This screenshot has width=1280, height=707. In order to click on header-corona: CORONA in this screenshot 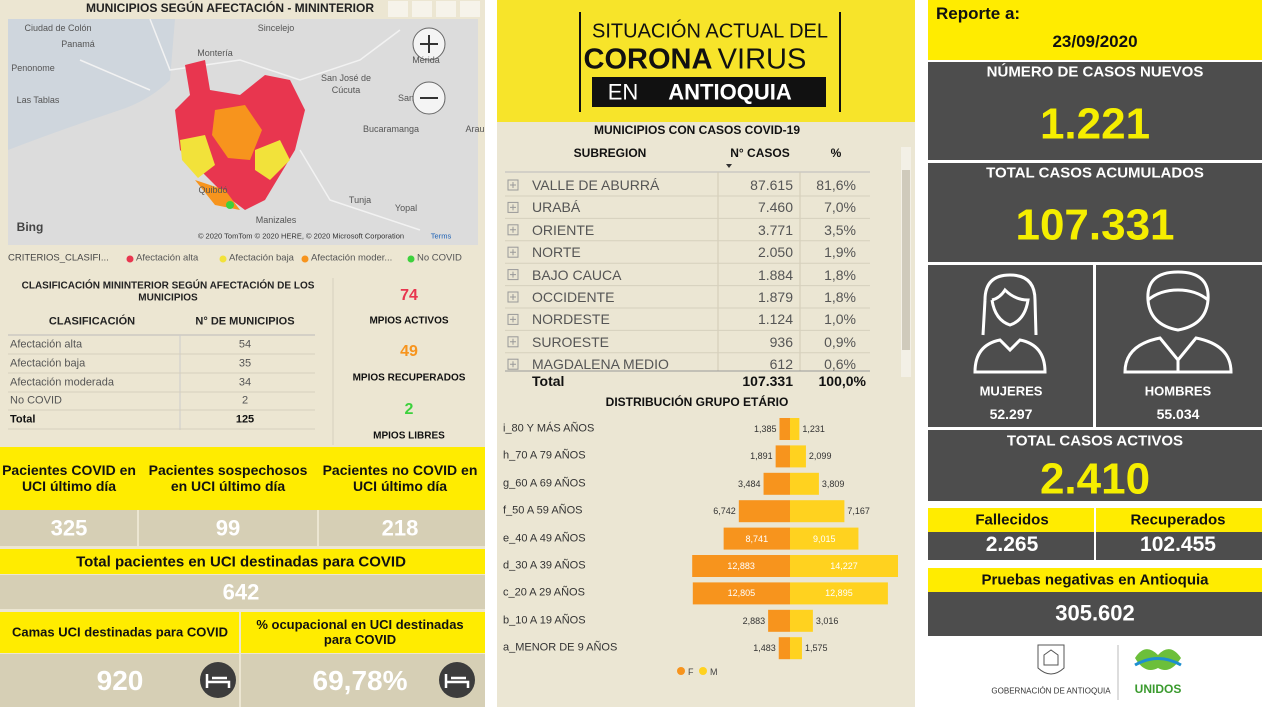, I will do `click(648, 59)`.